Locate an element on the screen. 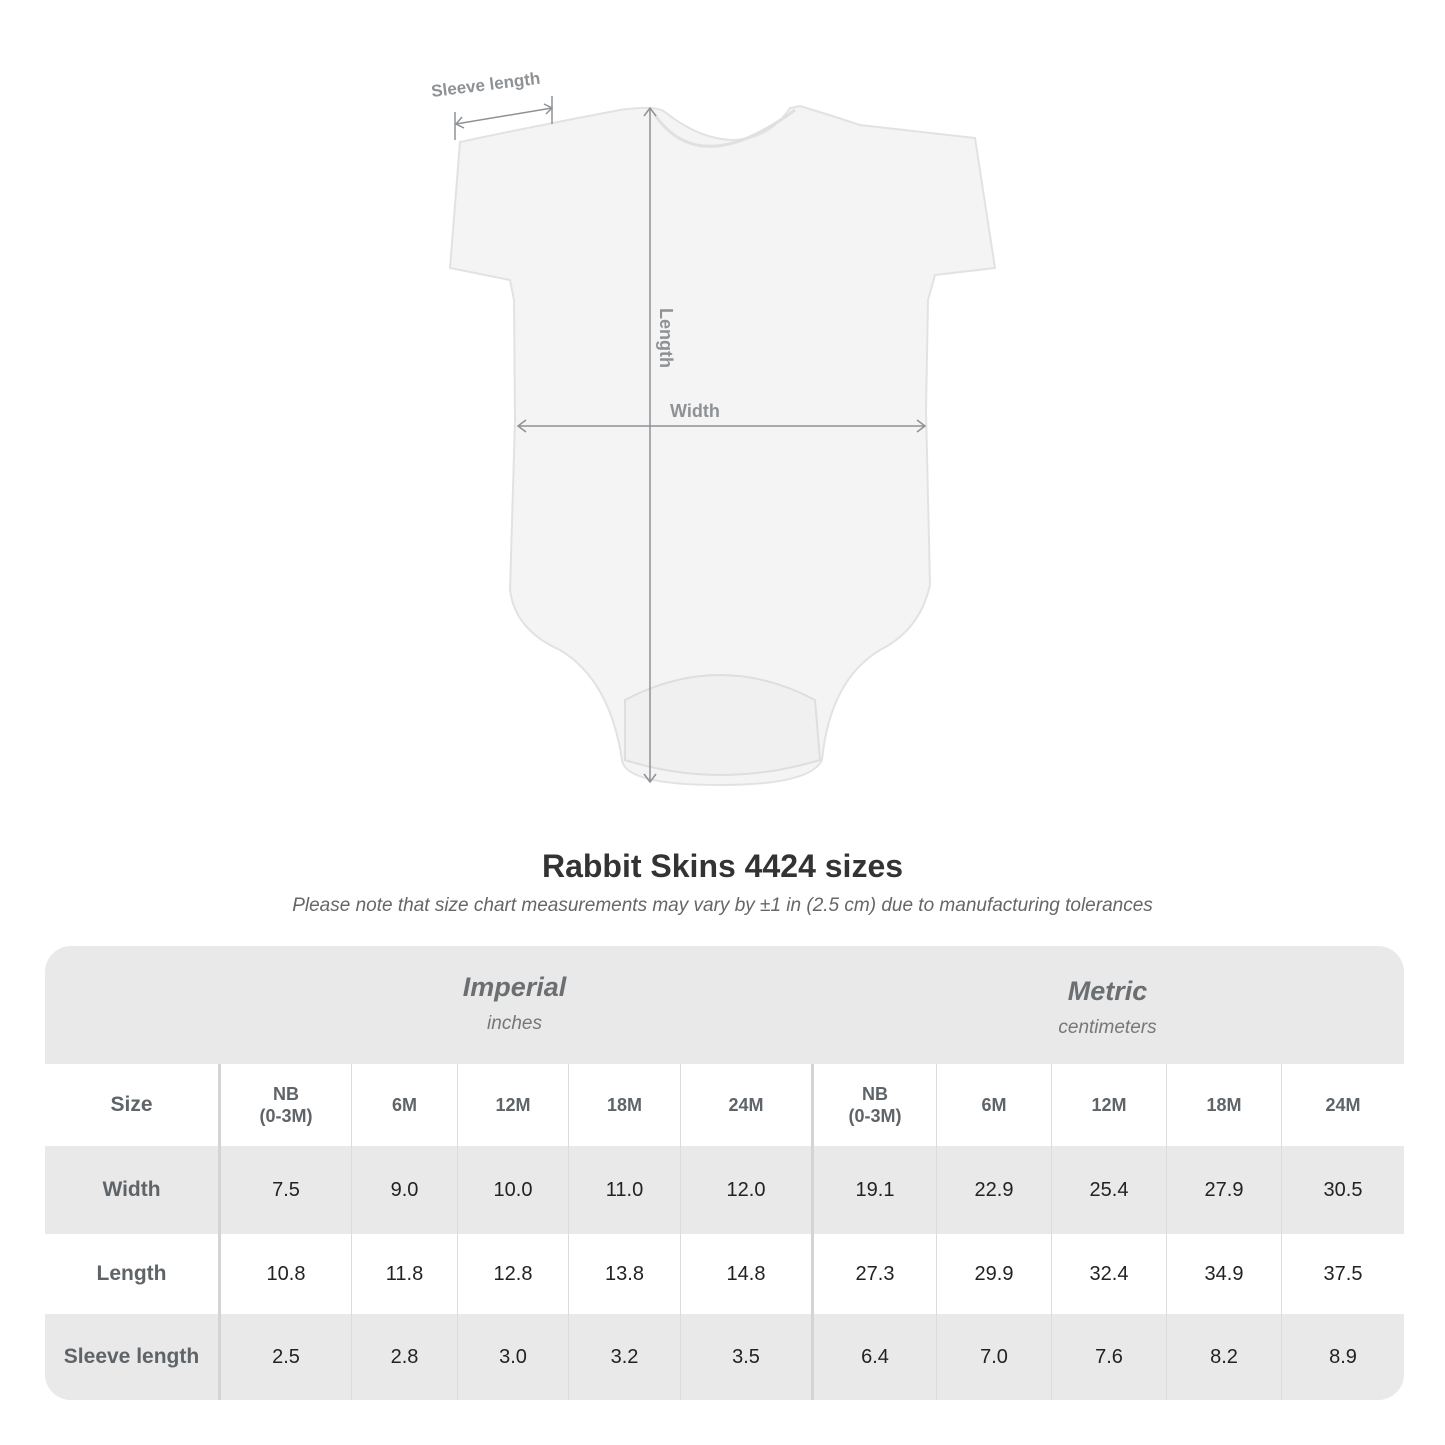  measurement-value: 7.6 is located at coordinates (1108, 1357).